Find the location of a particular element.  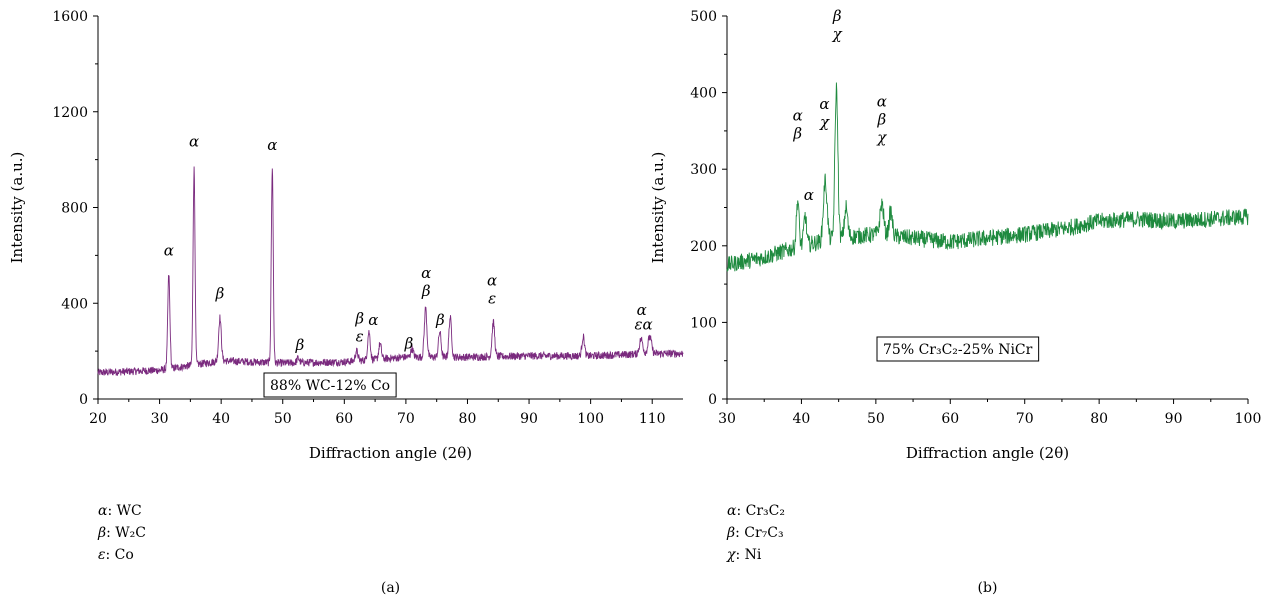

y-tick-label: 800 is located at coordinates (74, 209).